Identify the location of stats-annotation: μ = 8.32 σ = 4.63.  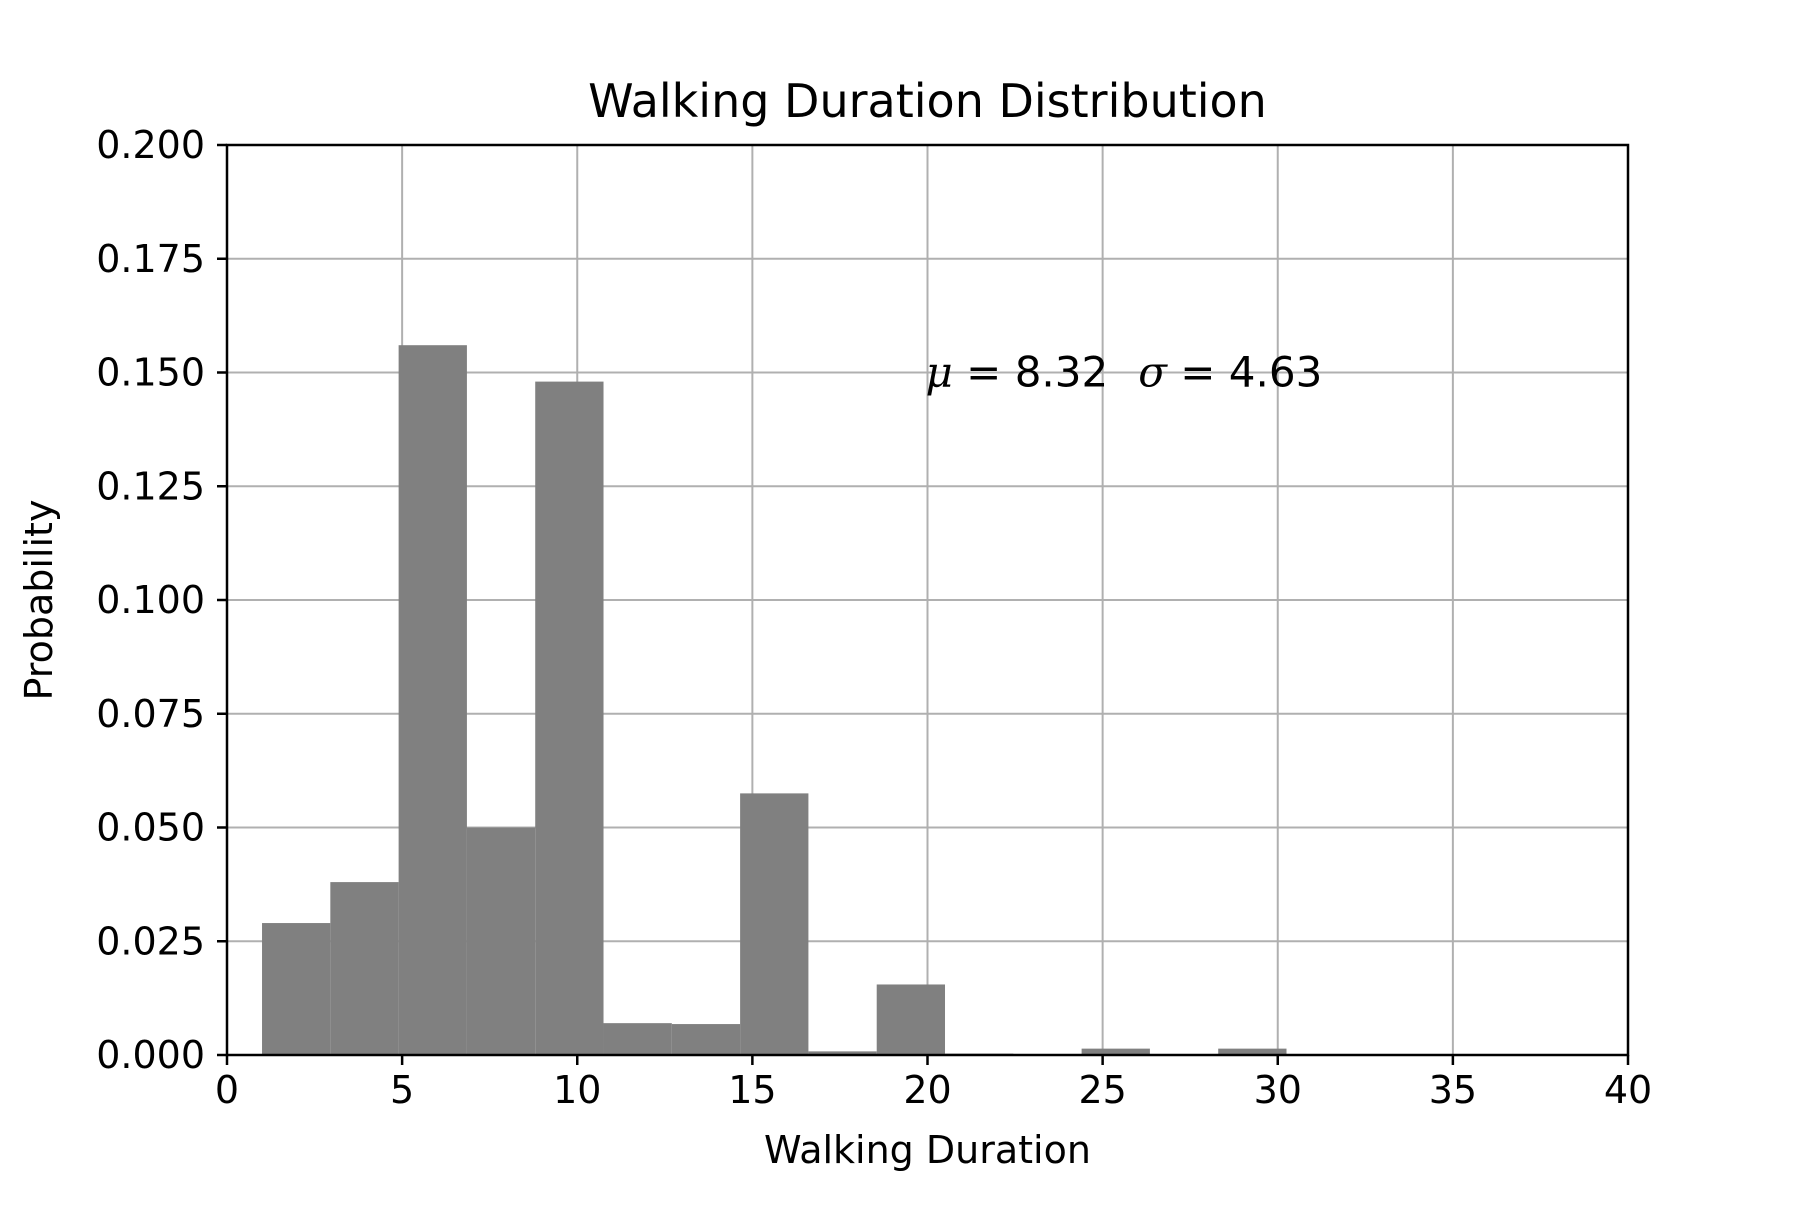
(1124, 372).